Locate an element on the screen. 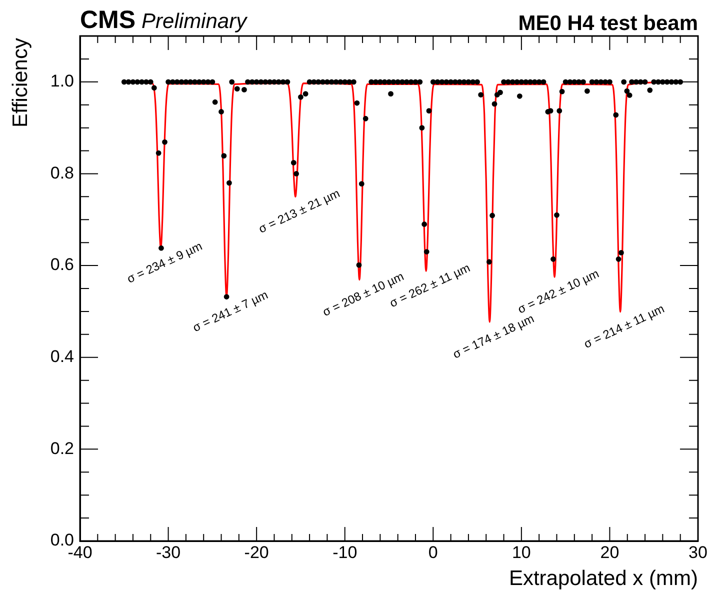  x-tick-label: 10 is located at coordinates (521, 552).